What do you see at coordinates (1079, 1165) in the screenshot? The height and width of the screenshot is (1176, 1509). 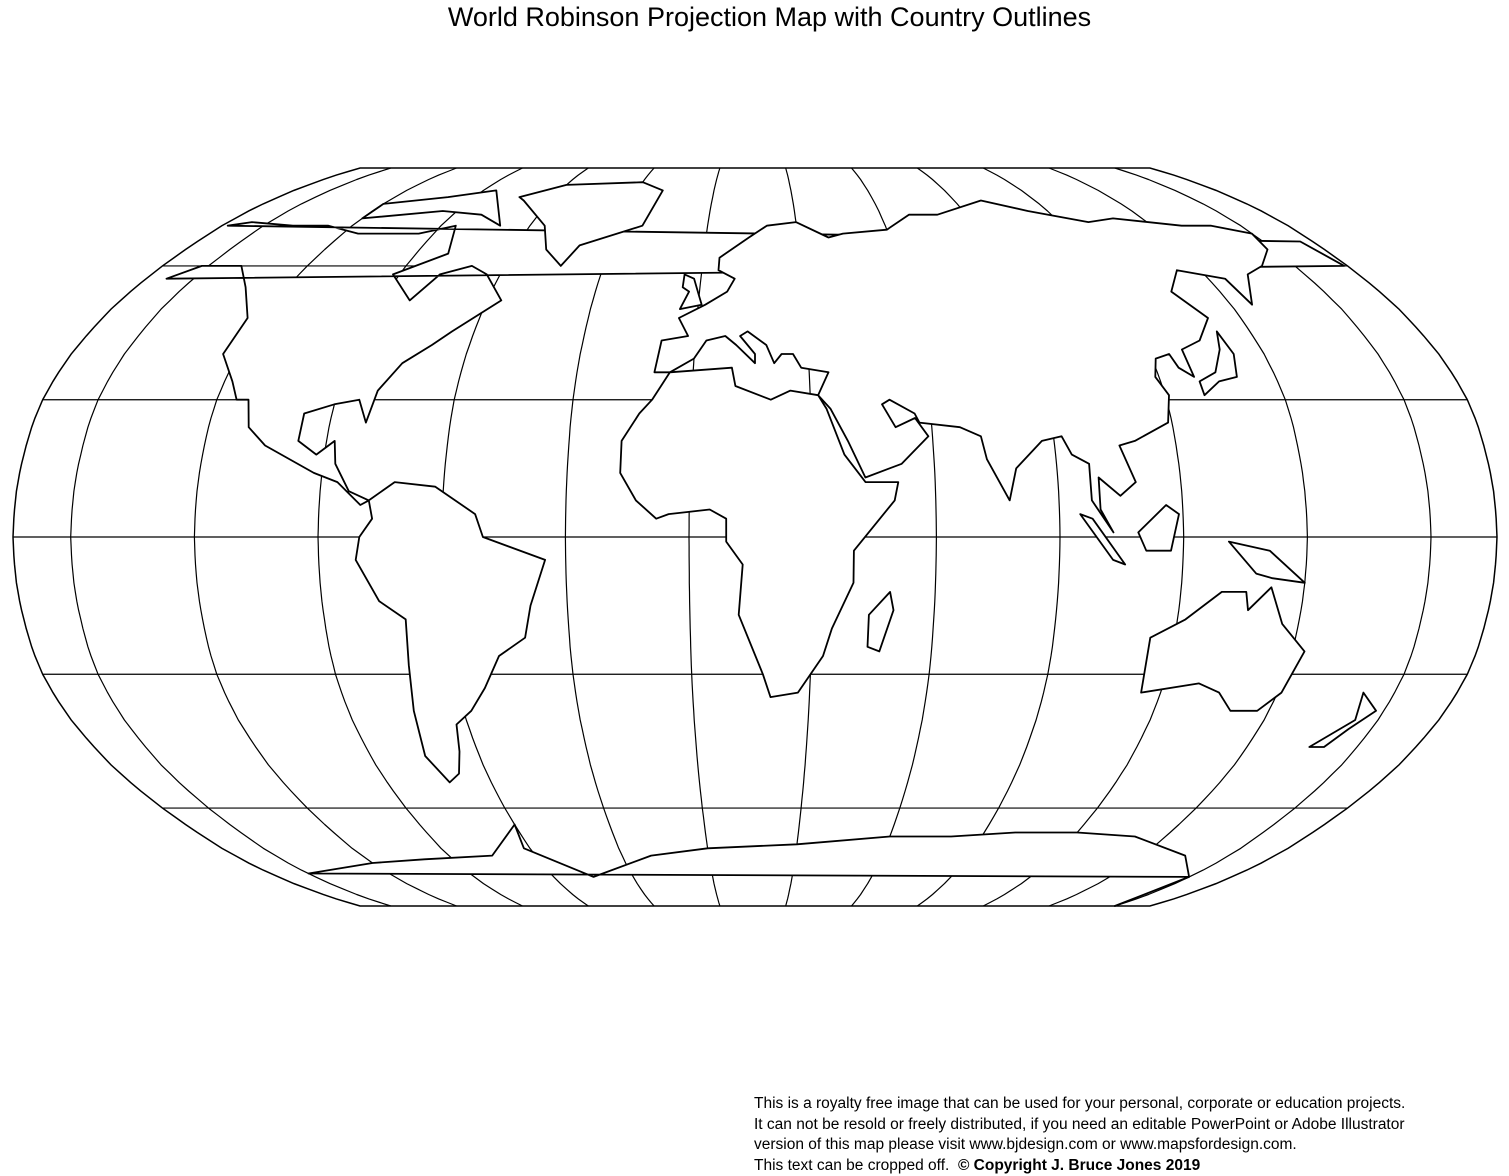 I see `copyright-text: © Copyright J. Bruce Jones 2019` at bounding box center [1079, 1165].